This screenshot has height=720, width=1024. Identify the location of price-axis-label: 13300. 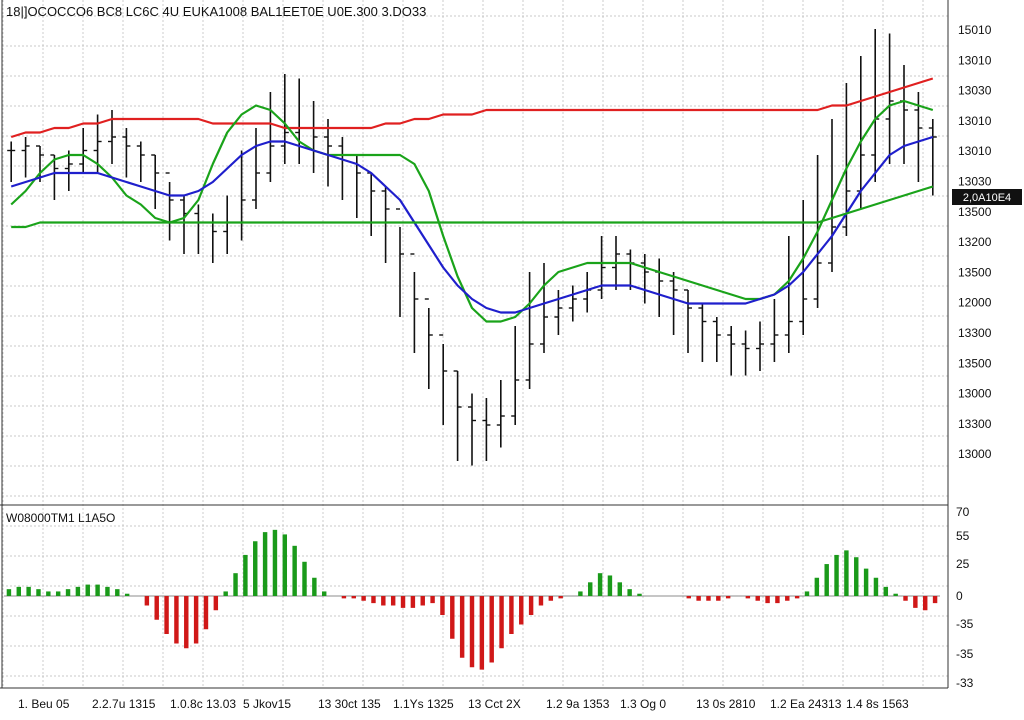
(975, 333).